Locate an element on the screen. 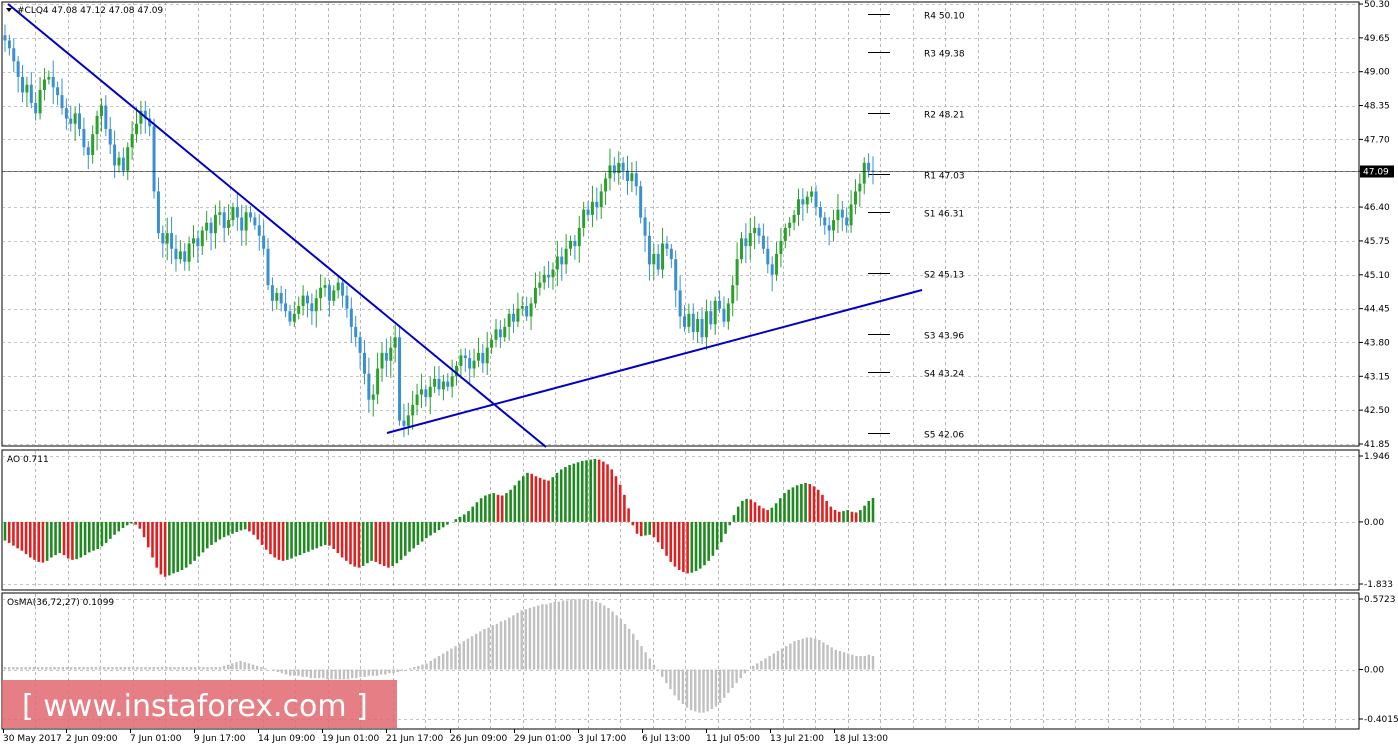  symbol-header: #CLQ4 47.08 47.12 47.08 47.09 is located at coordinates (90, 11).